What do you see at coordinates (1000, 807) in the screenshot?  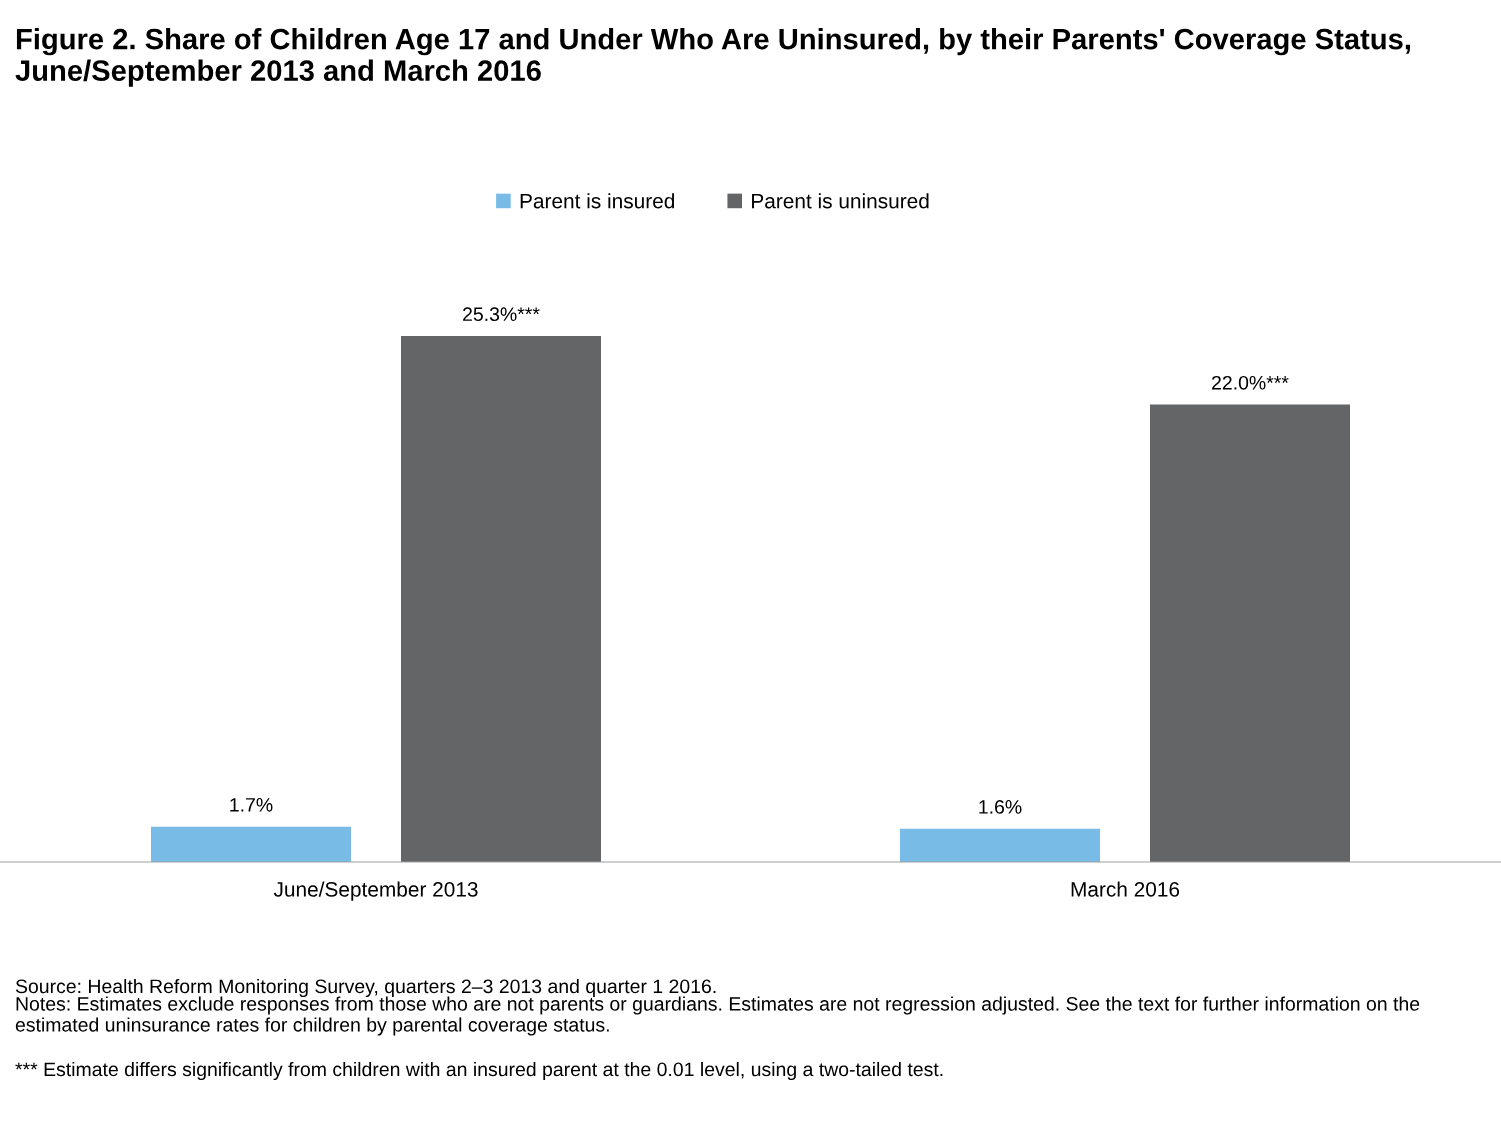 I see `data-label: 1.6%` at bounding box center [1000, 807].